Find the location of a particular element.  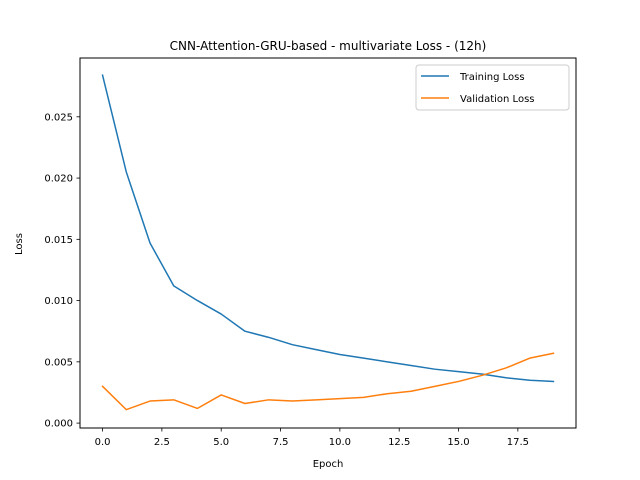

x-tick-label: 10.0 is located at coordinates (340, 442).